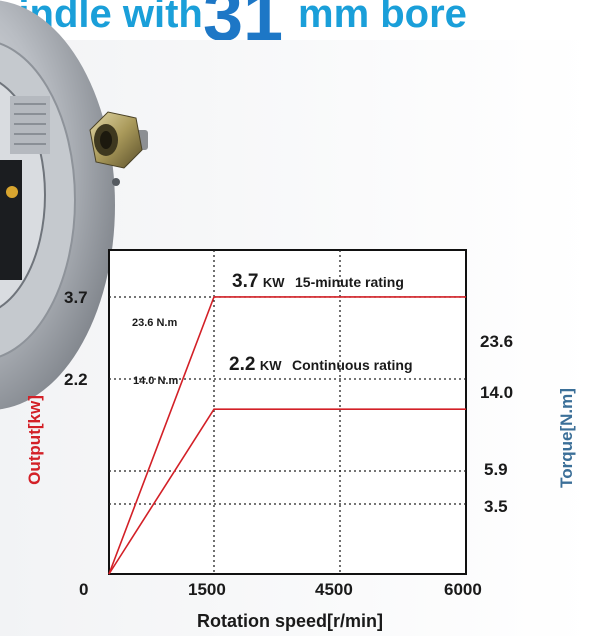  Describe the element at coordinates (245, 281) in the screenshot. I see `rating-15min-value: 3.7` at that location.